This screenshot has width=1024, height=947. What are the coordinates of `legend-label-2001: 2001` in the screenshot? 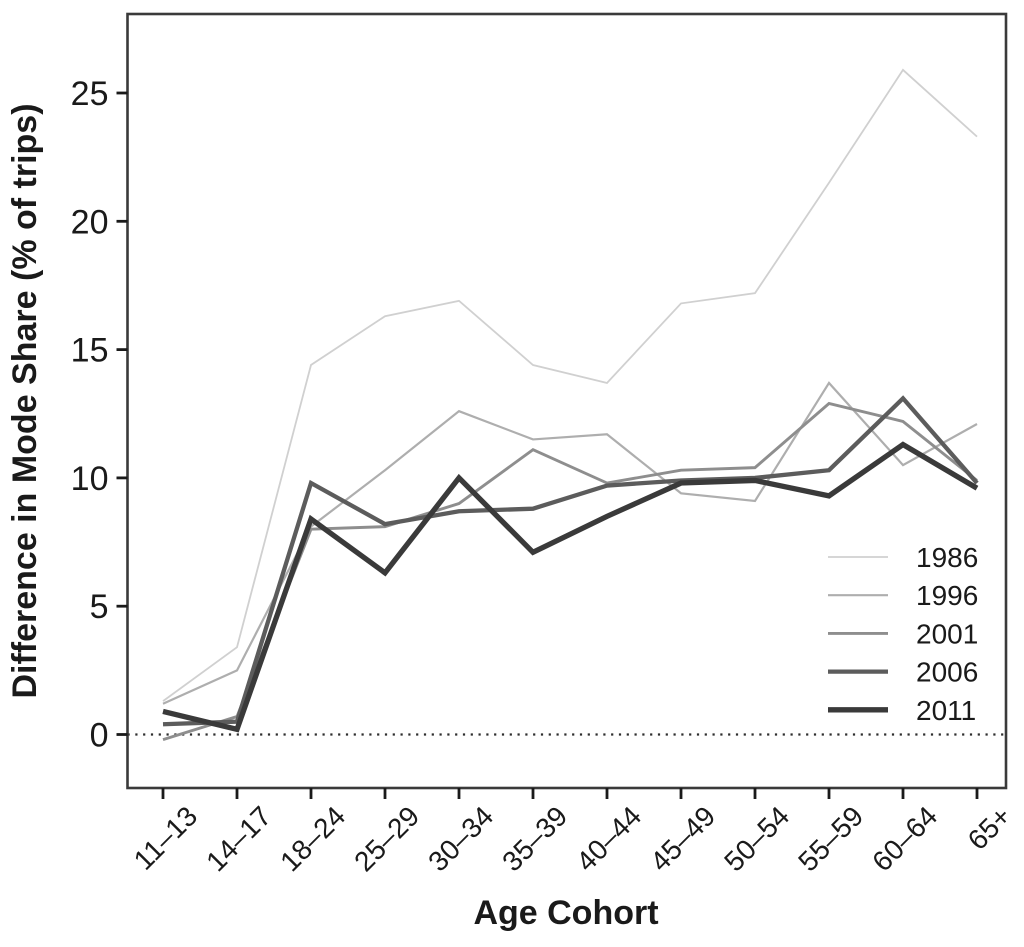 It's located at (947, 633).